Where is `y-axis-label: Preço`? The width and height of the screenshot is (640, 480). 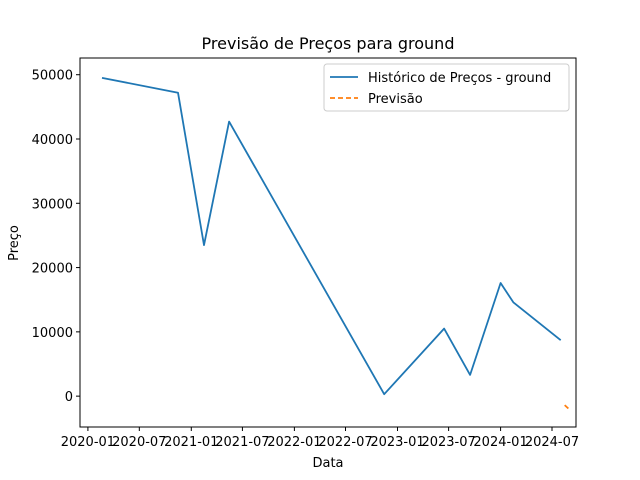 y-axis-label: Preço is located at coordinates (14, 243).